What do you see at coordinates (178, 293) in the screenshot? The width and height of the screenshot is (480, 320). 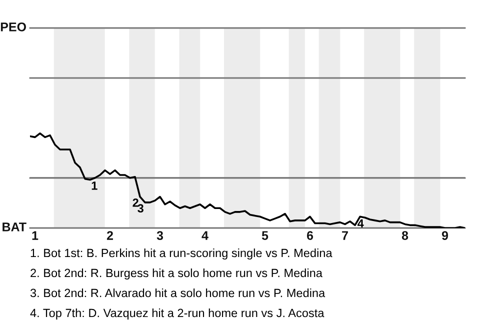 I see `text: 3. Bot 2nd: R. Alvarado hit a solo home run vs P. Medina` at bounding box center [178, 293].